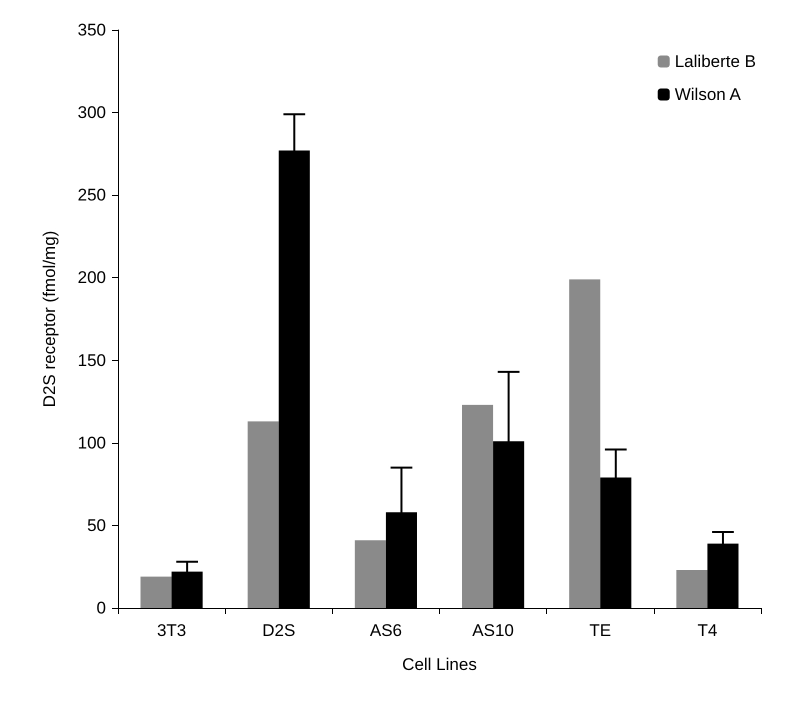 The width and height of the screenshot is (789, 702). What do you see at coordinates (96, 525) in the screenshot?
I see `y-tick-label: 50` at bounding box center [96, 525].